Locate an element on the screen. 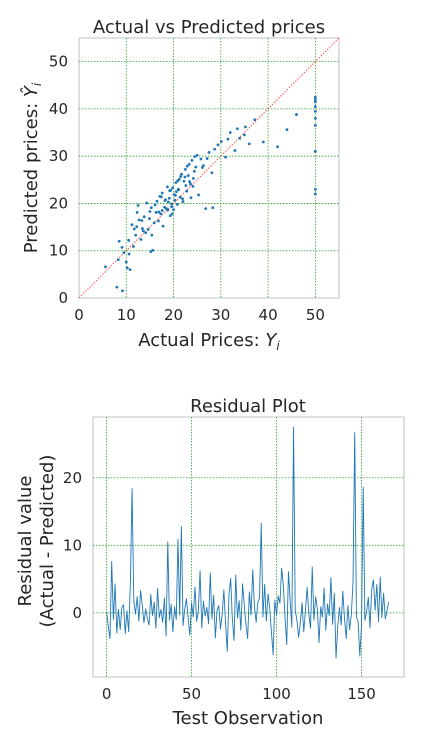 The width and height of the screenshot is (438, 736). scatter-x-tick-label: 30 is located at coordinates (220, 315).